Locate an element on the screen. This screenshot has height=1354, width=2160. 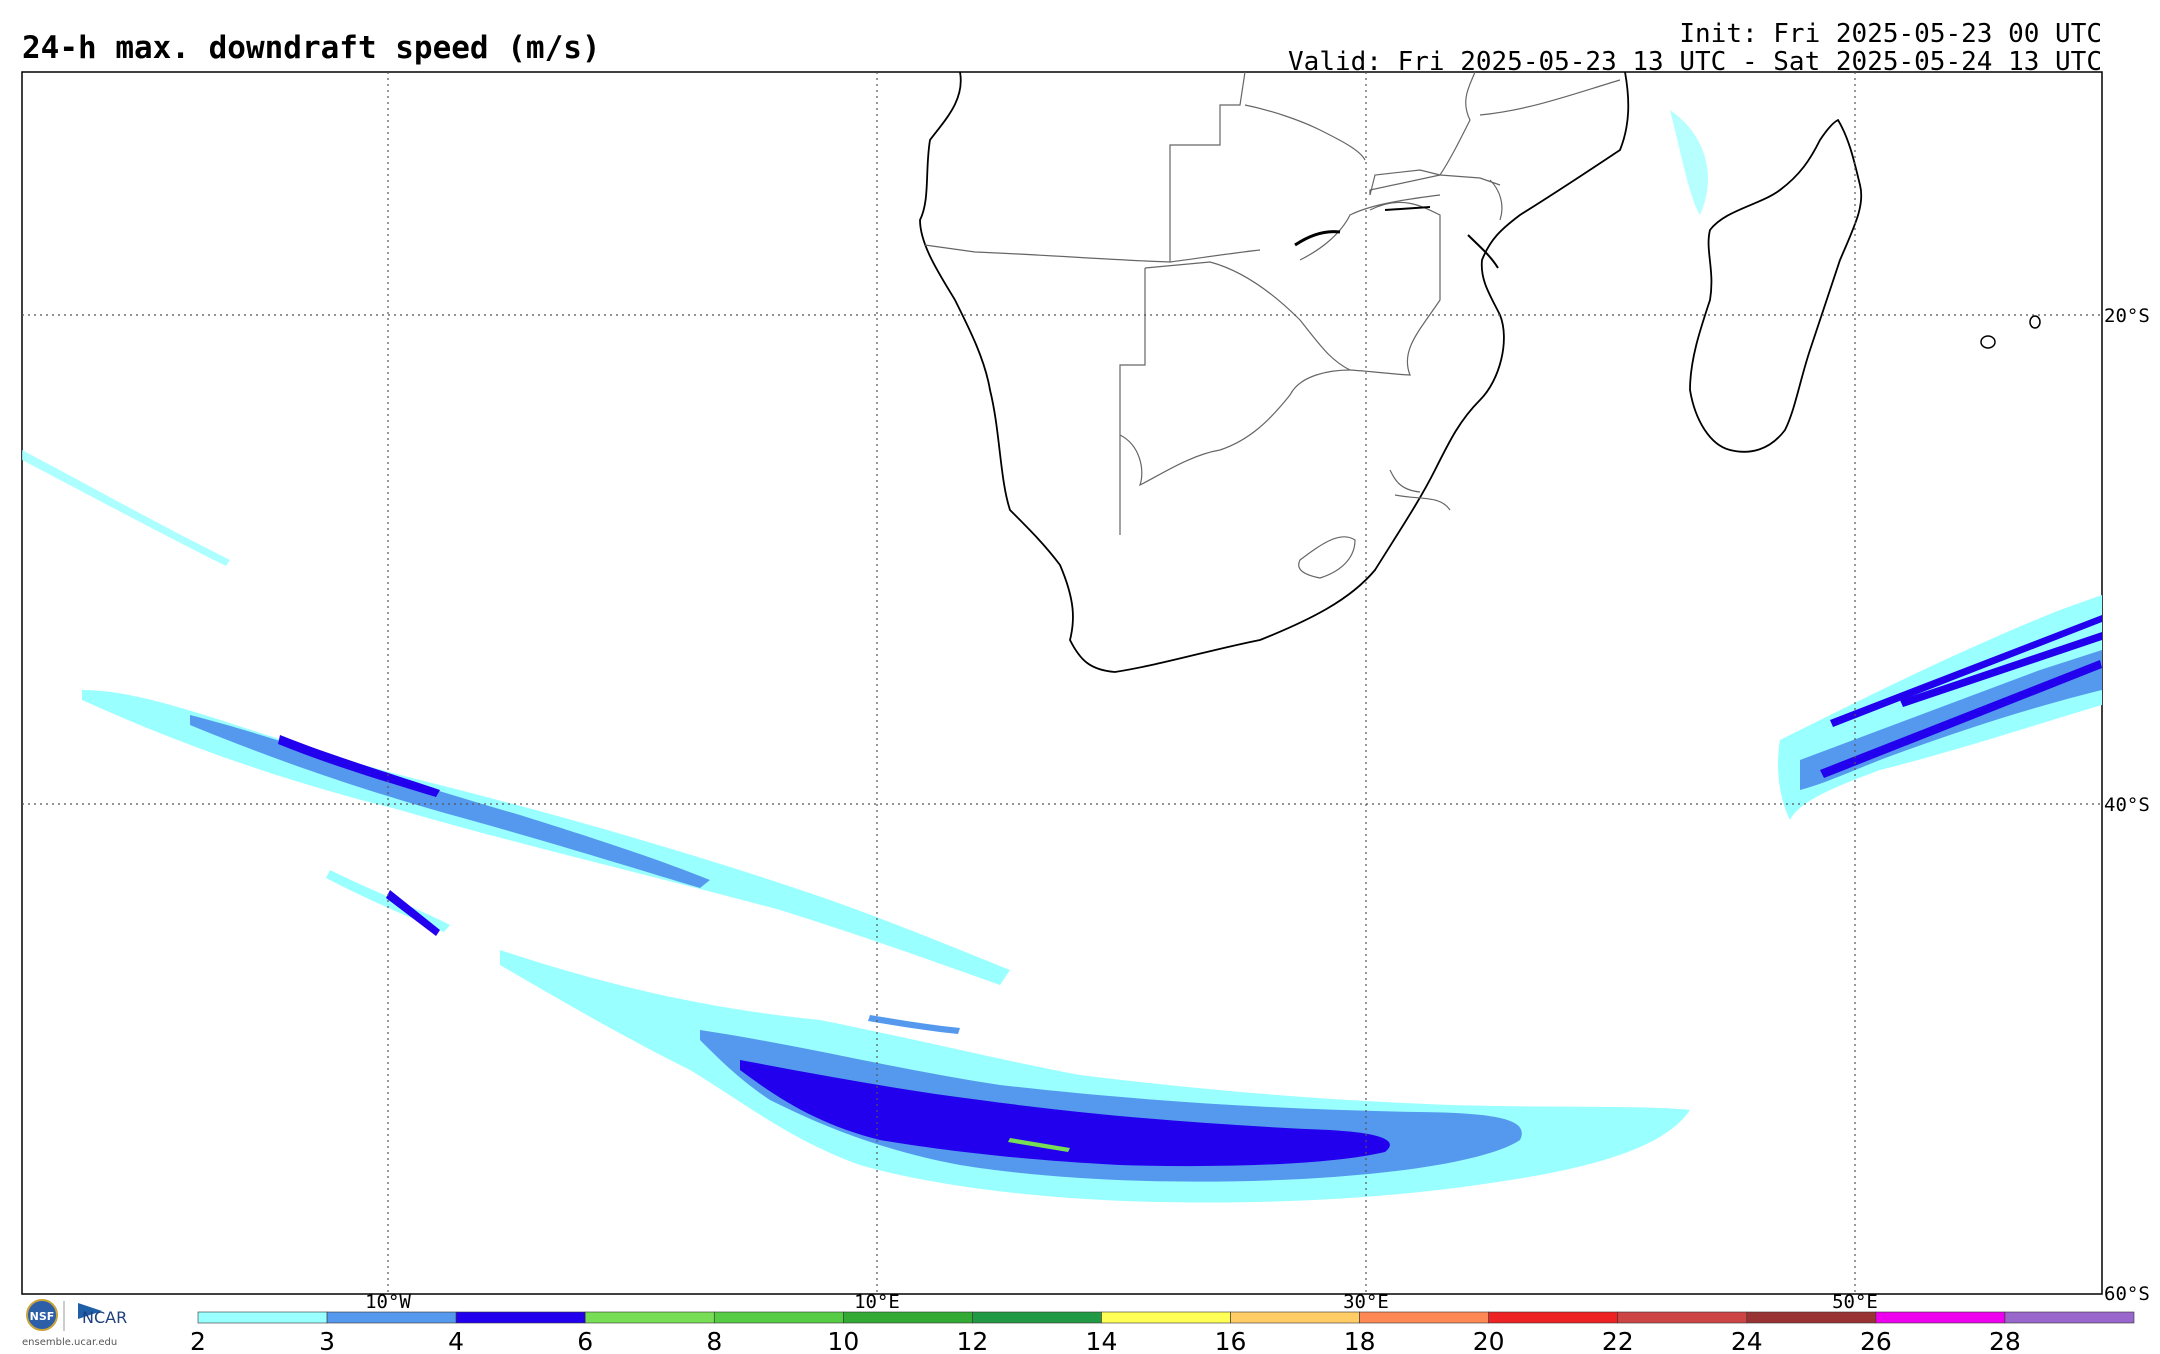
reunion-outline is located at coordinates (2035, 322).